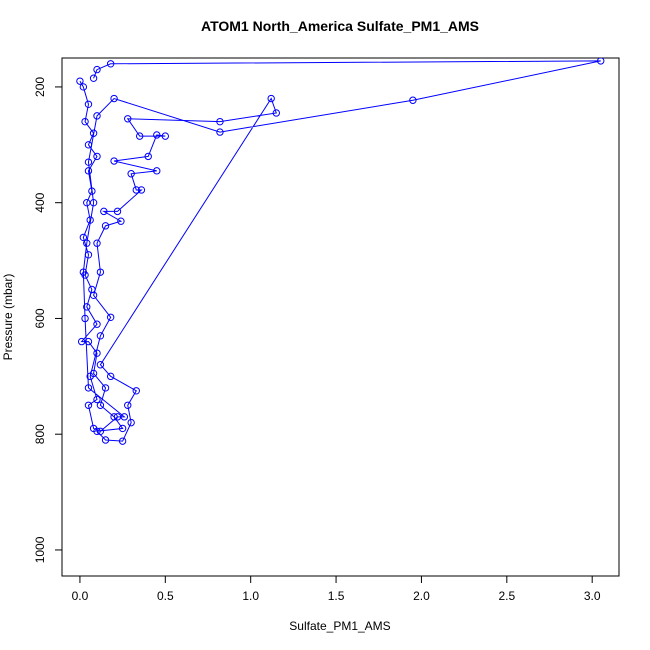 Image resolution: width=650 pixels, height=650 pixels. What do you see at coordinates (80, 596) in the screenshot?
I see `x-tick-label: 0.0` at bounding box center [80, 596].